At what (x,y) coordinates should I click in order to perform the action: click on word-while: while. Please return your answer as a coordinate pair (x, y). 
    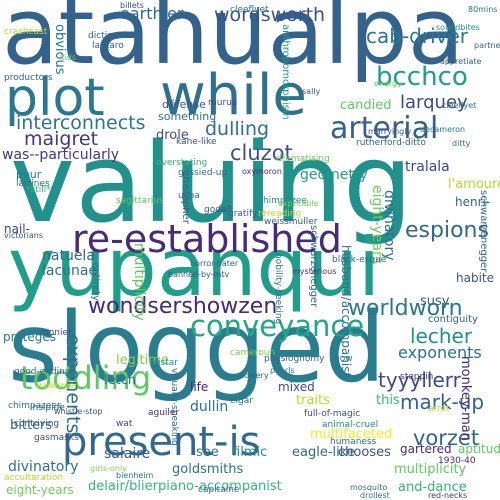
    Looking at the image, I should click on (233, 95).